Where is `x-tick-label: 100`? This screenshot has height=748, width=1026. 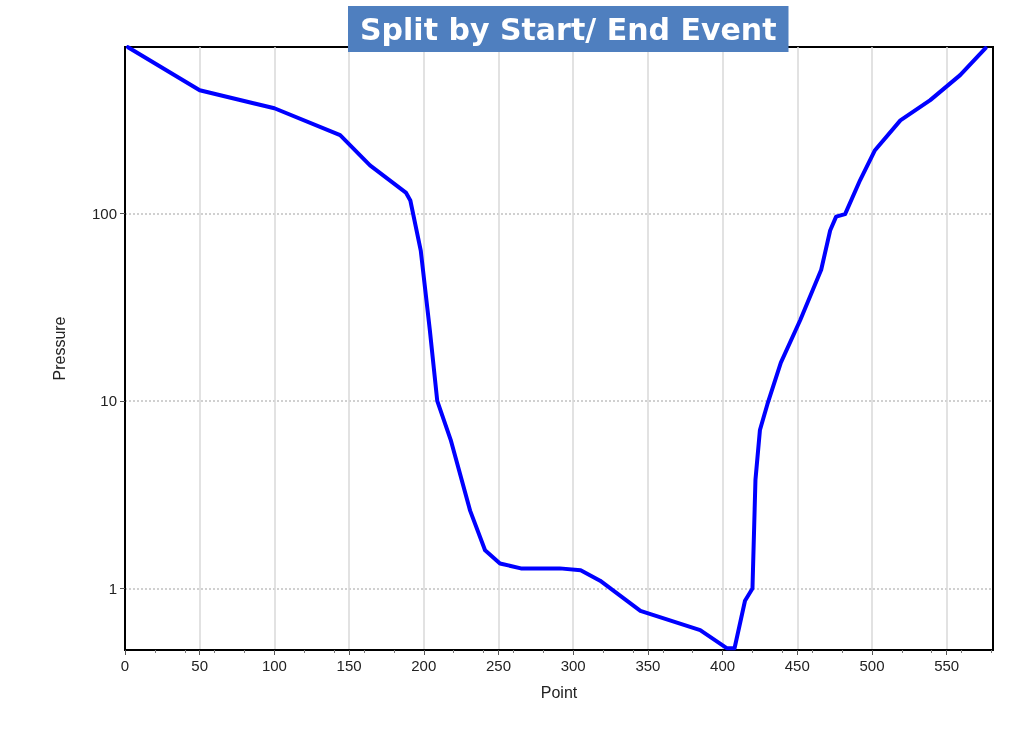 x-tick-label: 100 is located at coordinates (274, 665).